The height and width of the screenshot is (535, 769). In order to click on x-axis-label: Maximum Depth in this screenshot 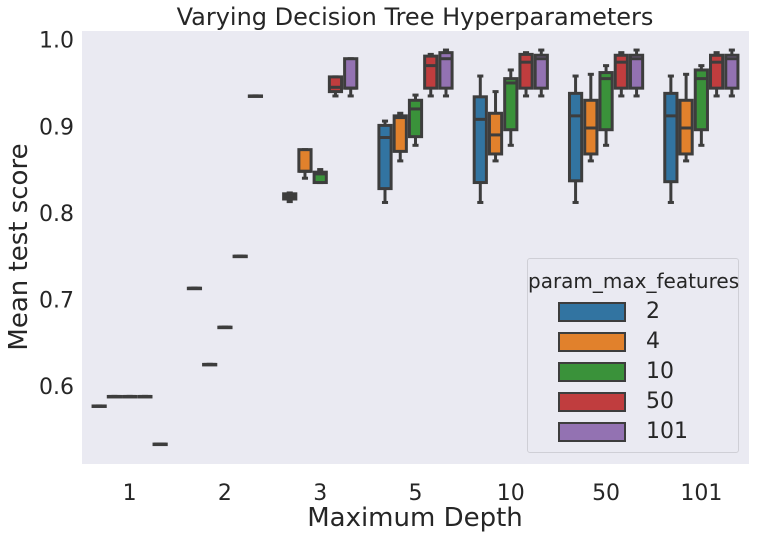, I will do `click(415, 518)`.